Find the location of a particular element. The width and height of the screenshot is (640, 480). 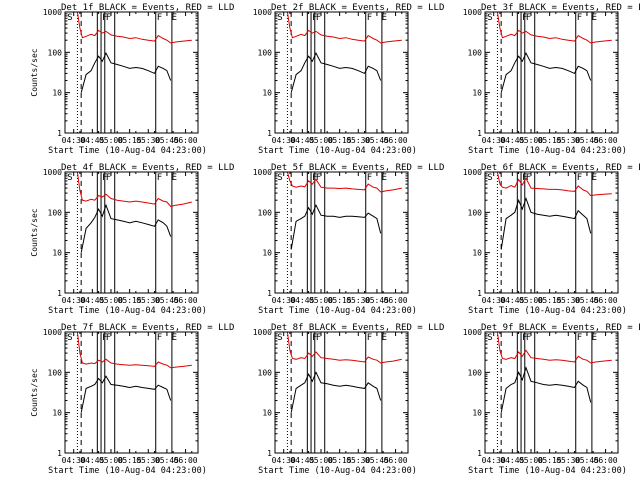

panel-title: Det 4f BLACK = Events, RED = LLD is located at coordinates (147, 168).